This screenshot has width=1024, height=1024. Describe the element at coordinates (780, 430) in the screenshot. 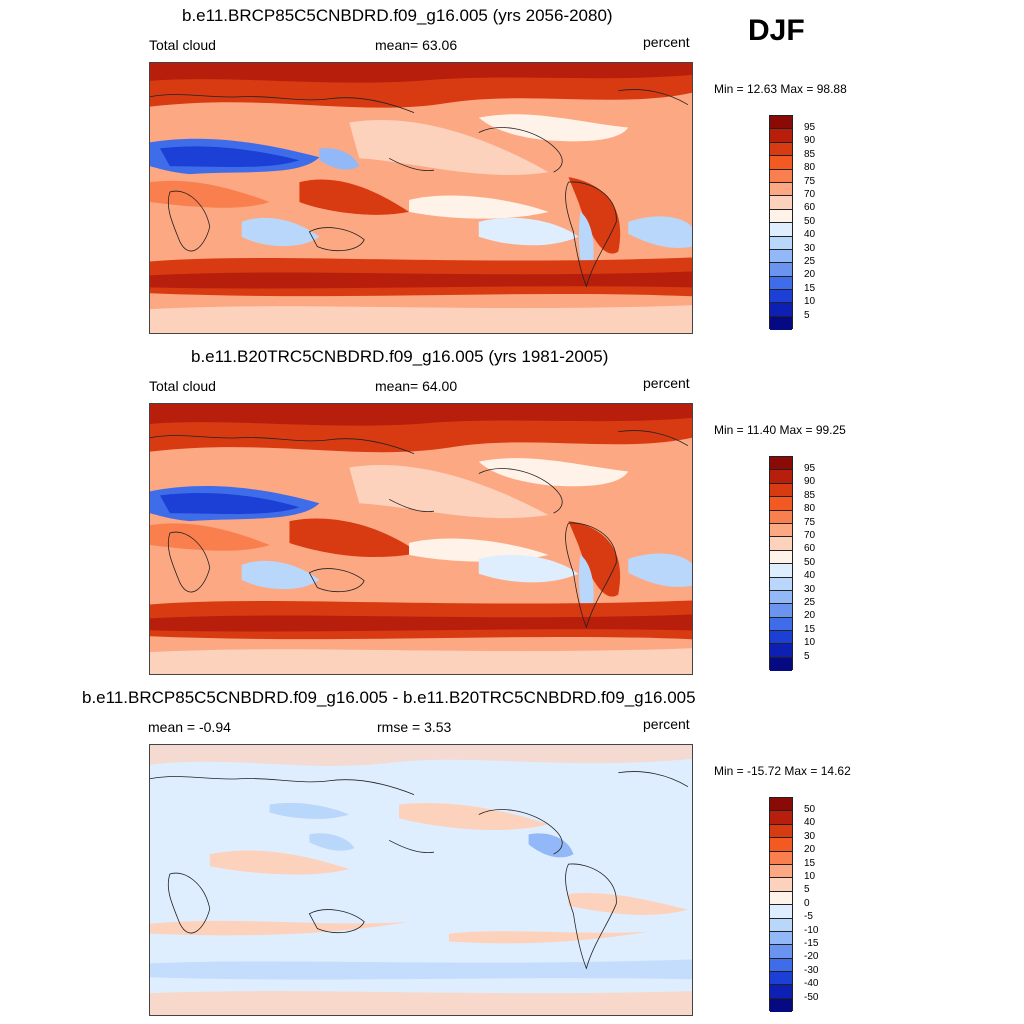

I see `minmax-label: Min = 11.40 Max = 99.25` at that location.